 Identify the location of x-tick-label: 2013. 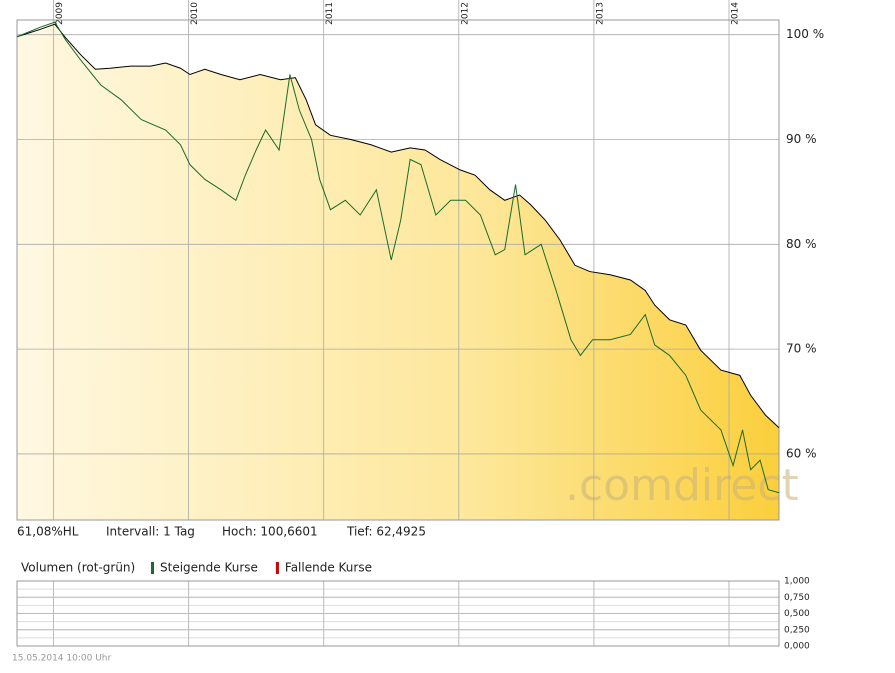
(600, 13).